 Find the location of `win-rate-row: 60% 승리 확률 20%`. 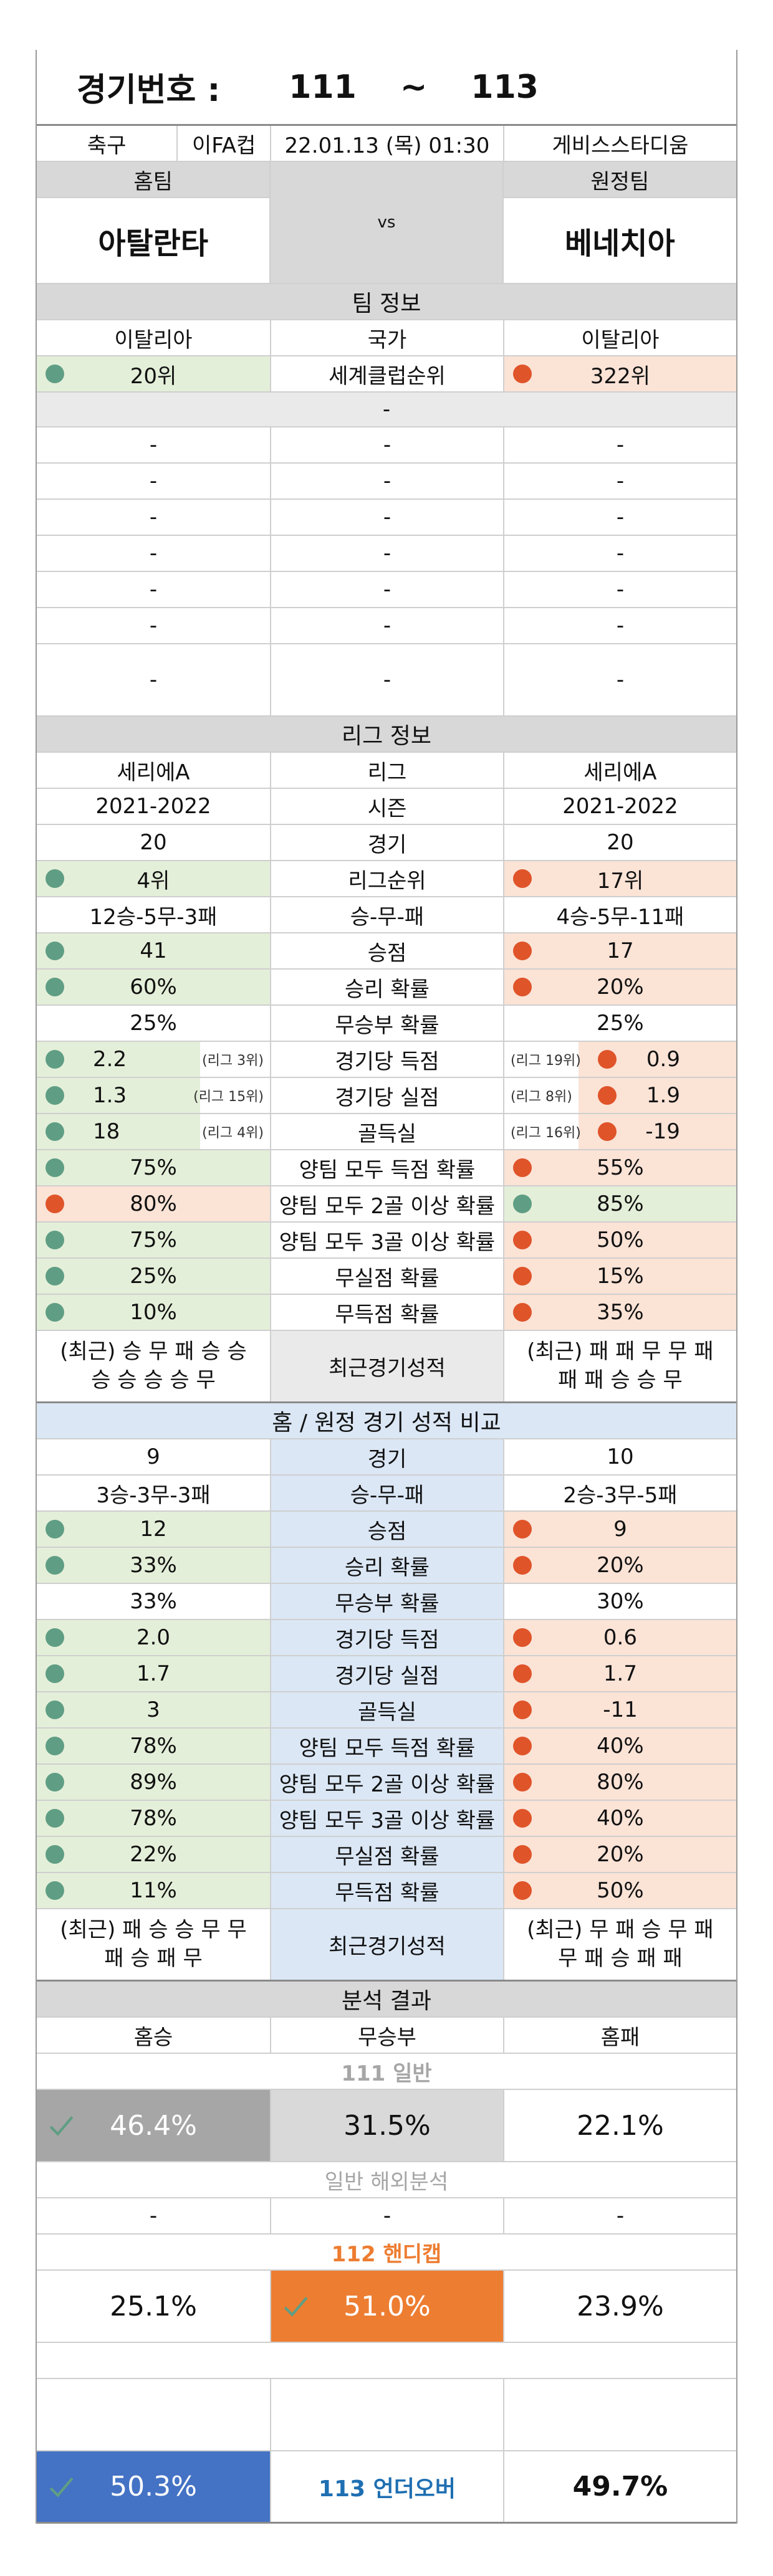

win-rate-row: 60% 승리 확률 20% is located at coordinates (386, 988).